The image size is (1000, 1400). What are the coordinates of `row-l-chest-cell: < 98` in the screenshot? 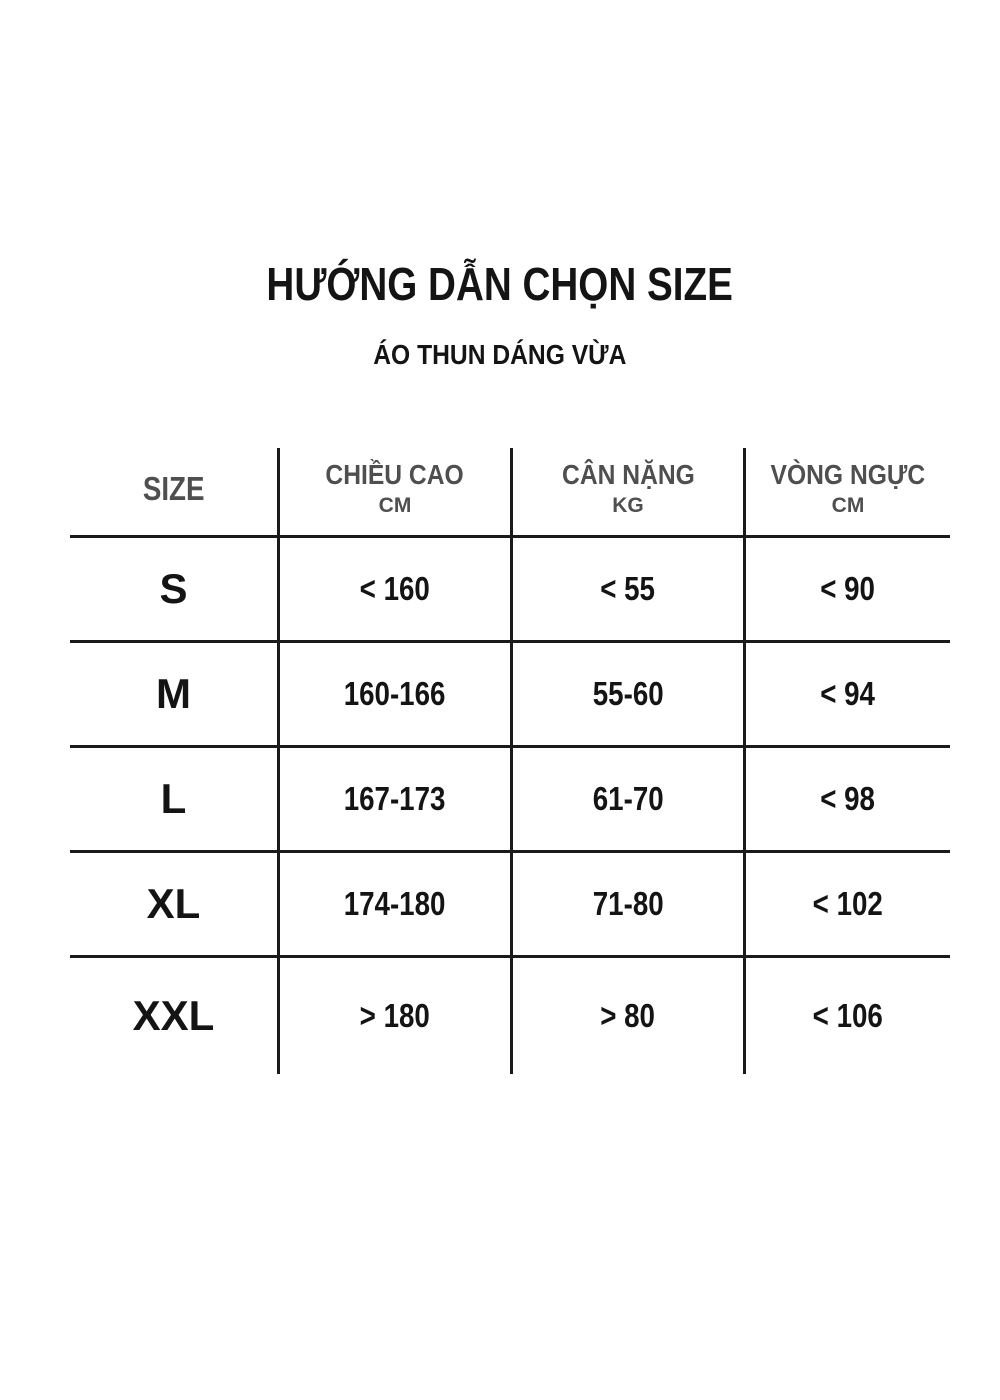 It's located at (846, 800).